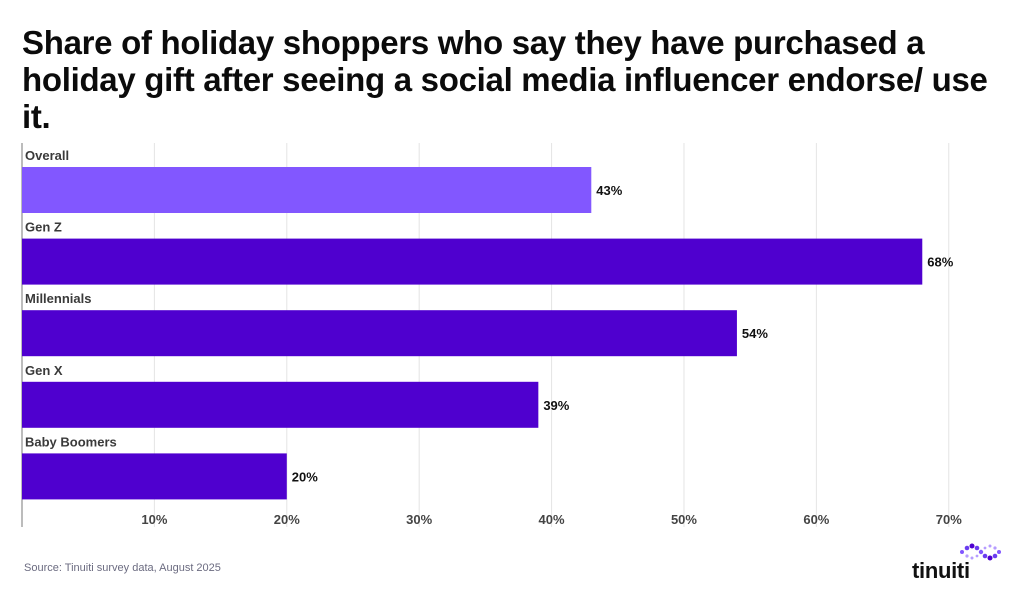  Describe the element at coordinates (941, 570) in the screenshot. I see `brand-name: tinuiti` at that location.